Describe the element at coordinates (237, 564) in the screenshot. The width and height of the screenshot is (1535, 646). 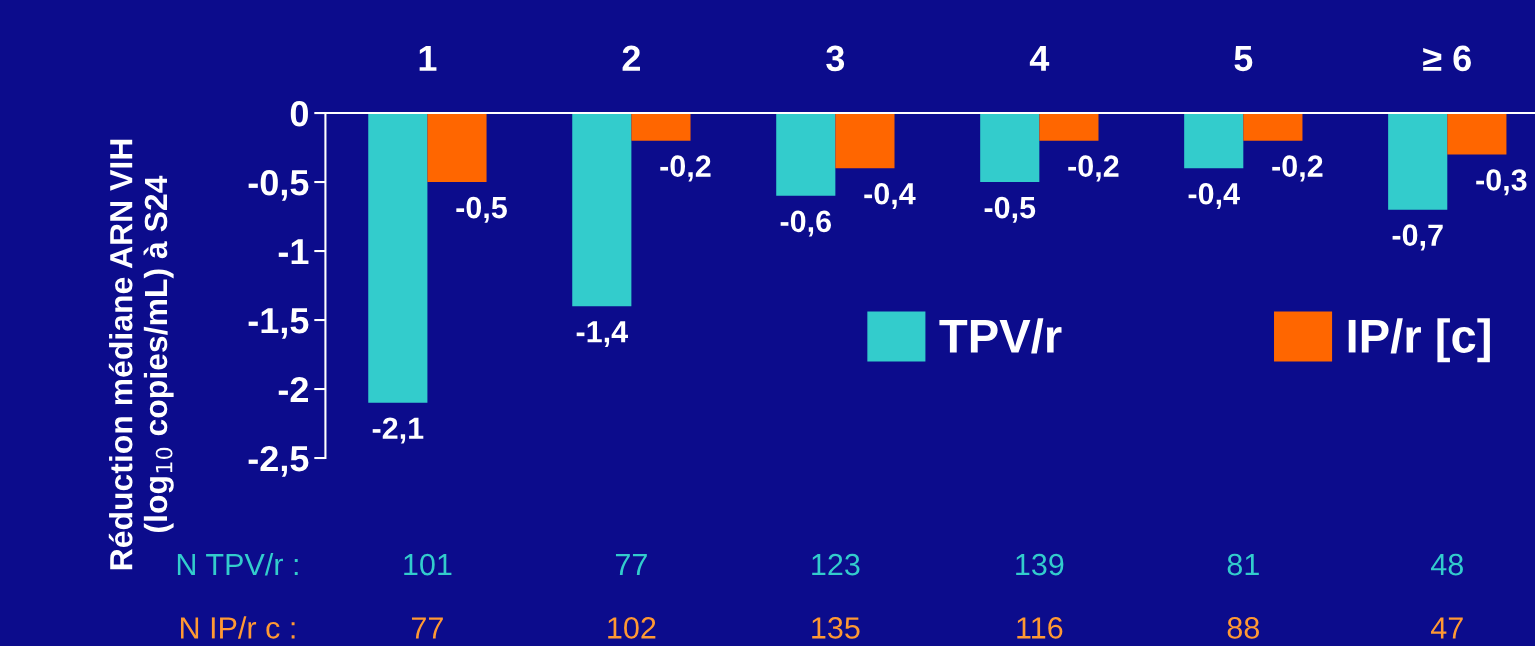
I see `text: N TPV/r :` at that location.